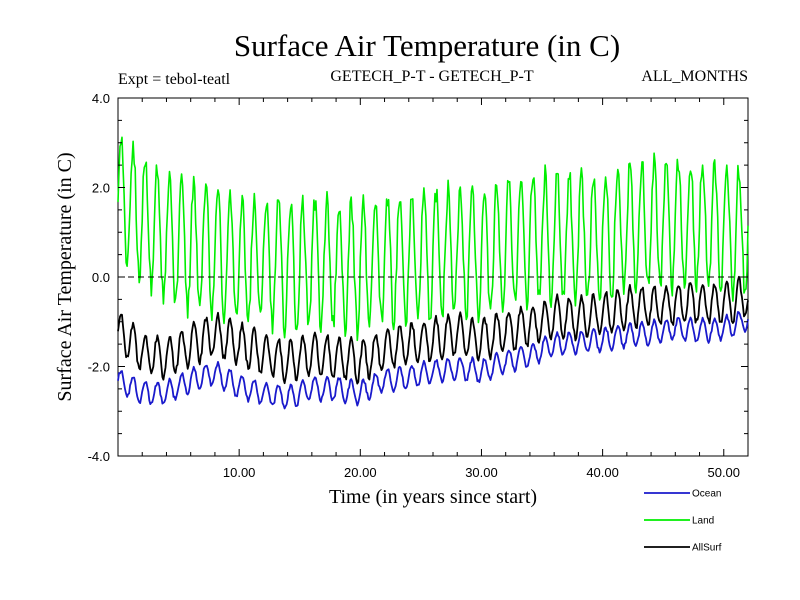 This screenshot has width=800, height=600. I want to click on x-tick-label: 40.00, so click(602, 472).